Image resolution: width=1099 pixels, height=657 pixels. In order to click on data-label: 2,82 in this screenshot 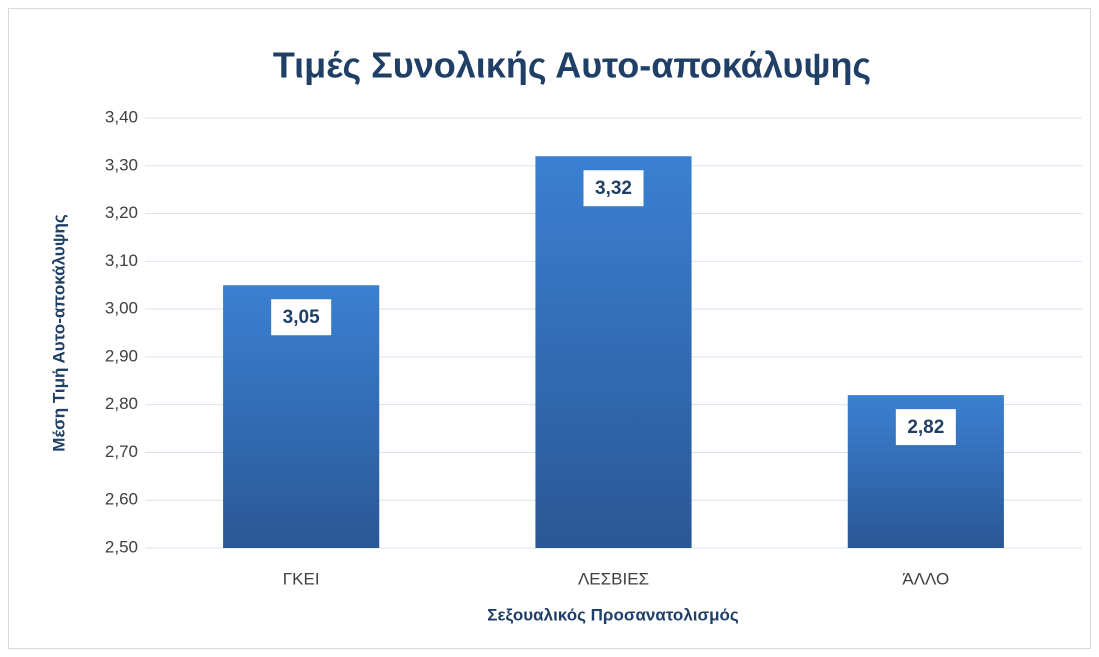, I will do `click(925, 427)`.